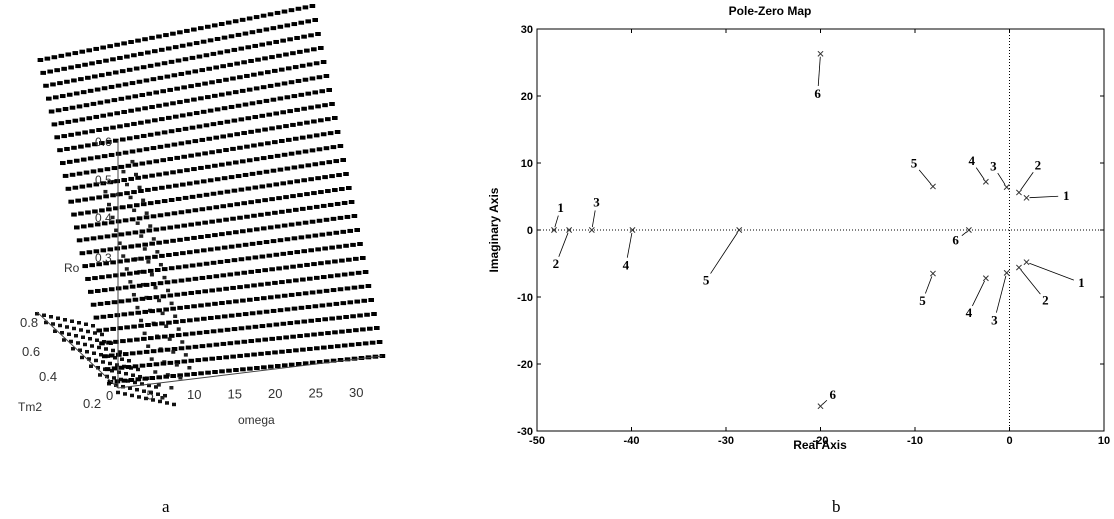 The width and height of the screenshot is (1114, 519). Describe the element at coordinates (103, 258) in the screenshot. I see `ro-tick-label: 0.3` at that location.